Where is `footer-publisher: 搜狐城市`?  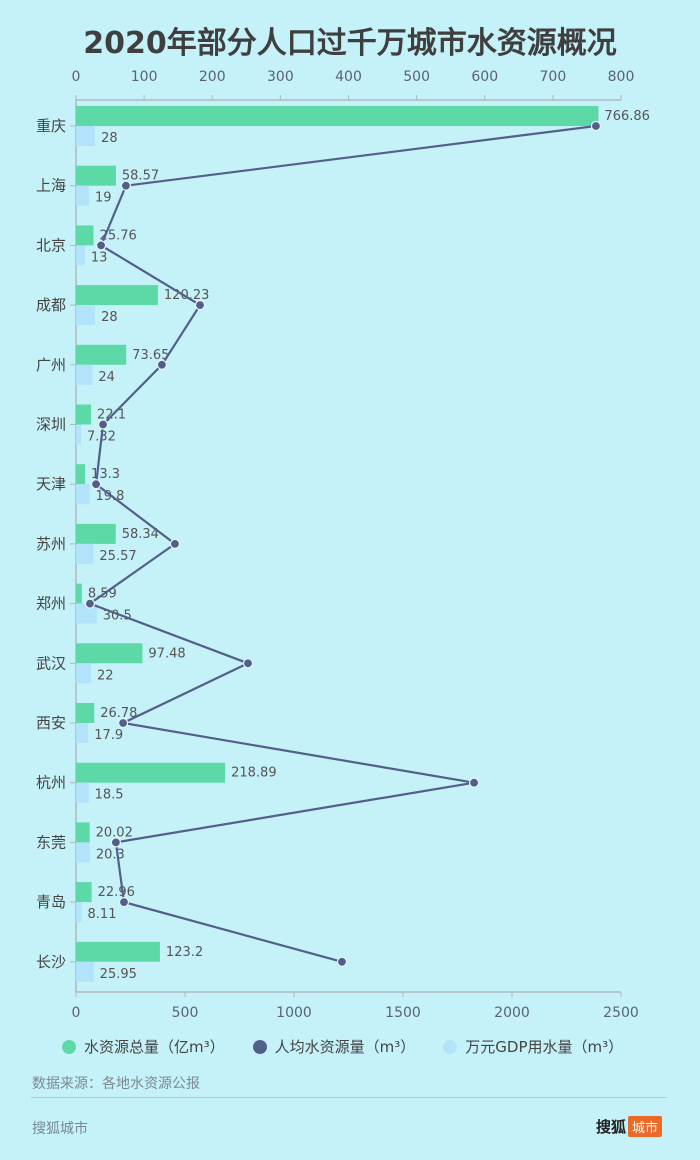
footer-publisher: 搜狐城市 is located at coordinates (60, 1129).